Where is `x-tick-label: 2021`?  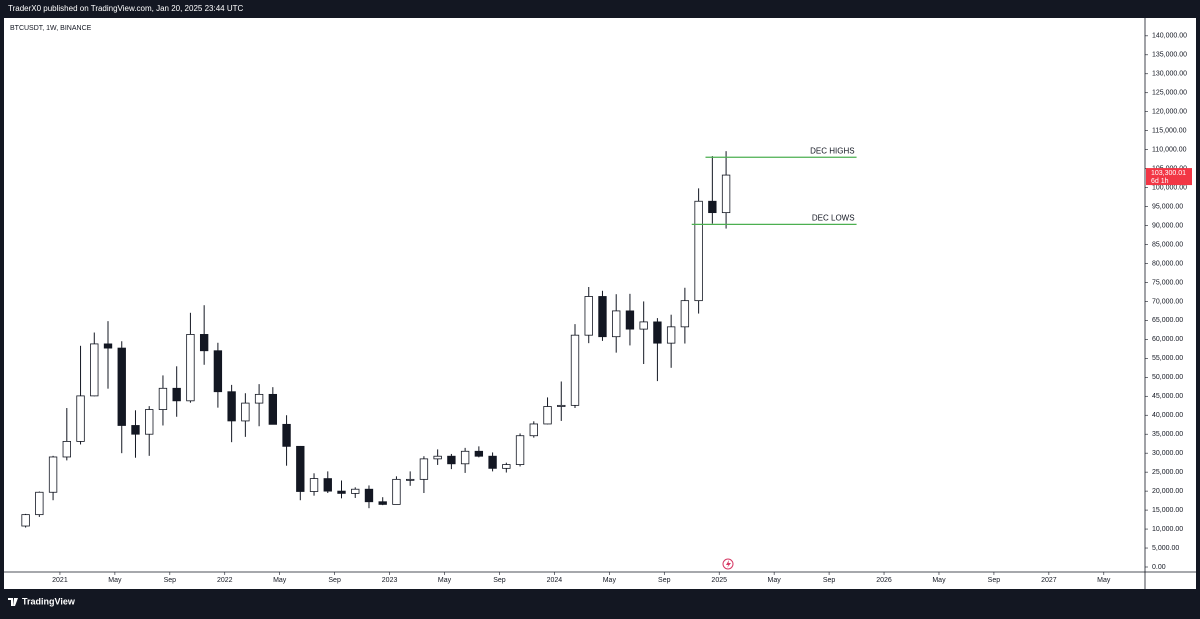
x-tick-label: 2021 is located at coordinates (60, 580).